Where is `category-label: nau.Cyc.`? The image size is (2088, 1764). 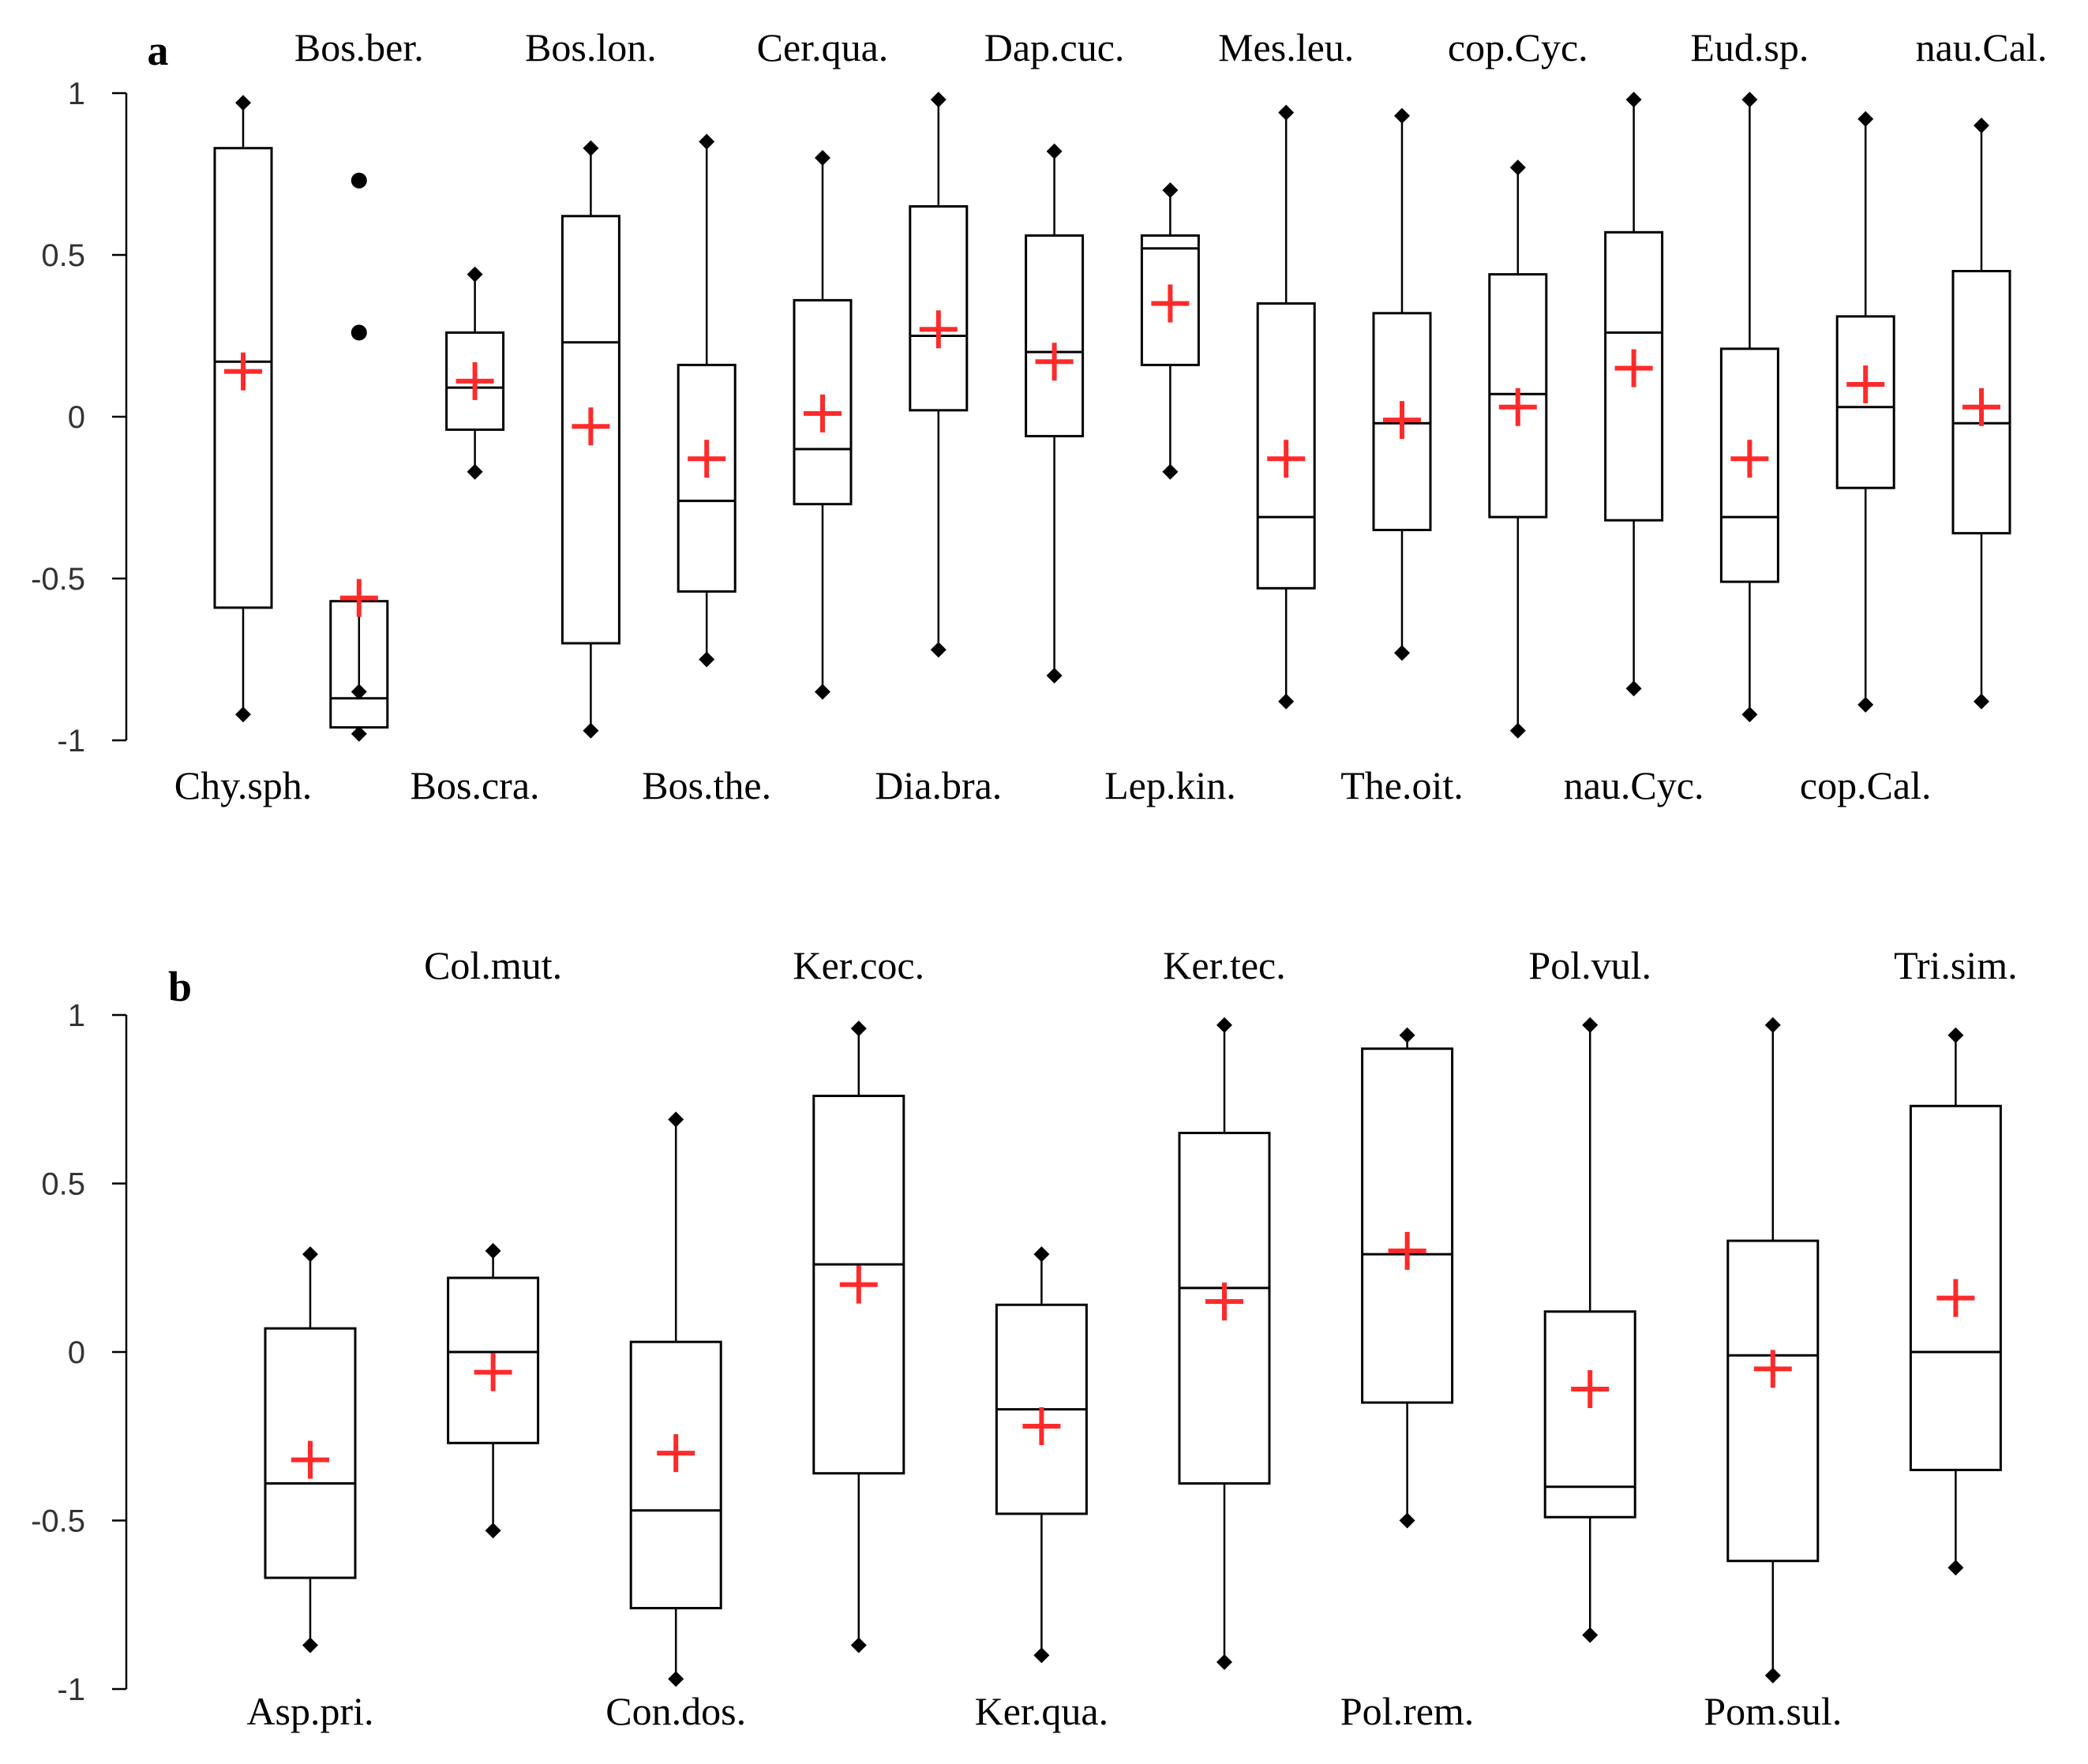
category-label: nau.Cyc. is located at coordinates (1634, 785).